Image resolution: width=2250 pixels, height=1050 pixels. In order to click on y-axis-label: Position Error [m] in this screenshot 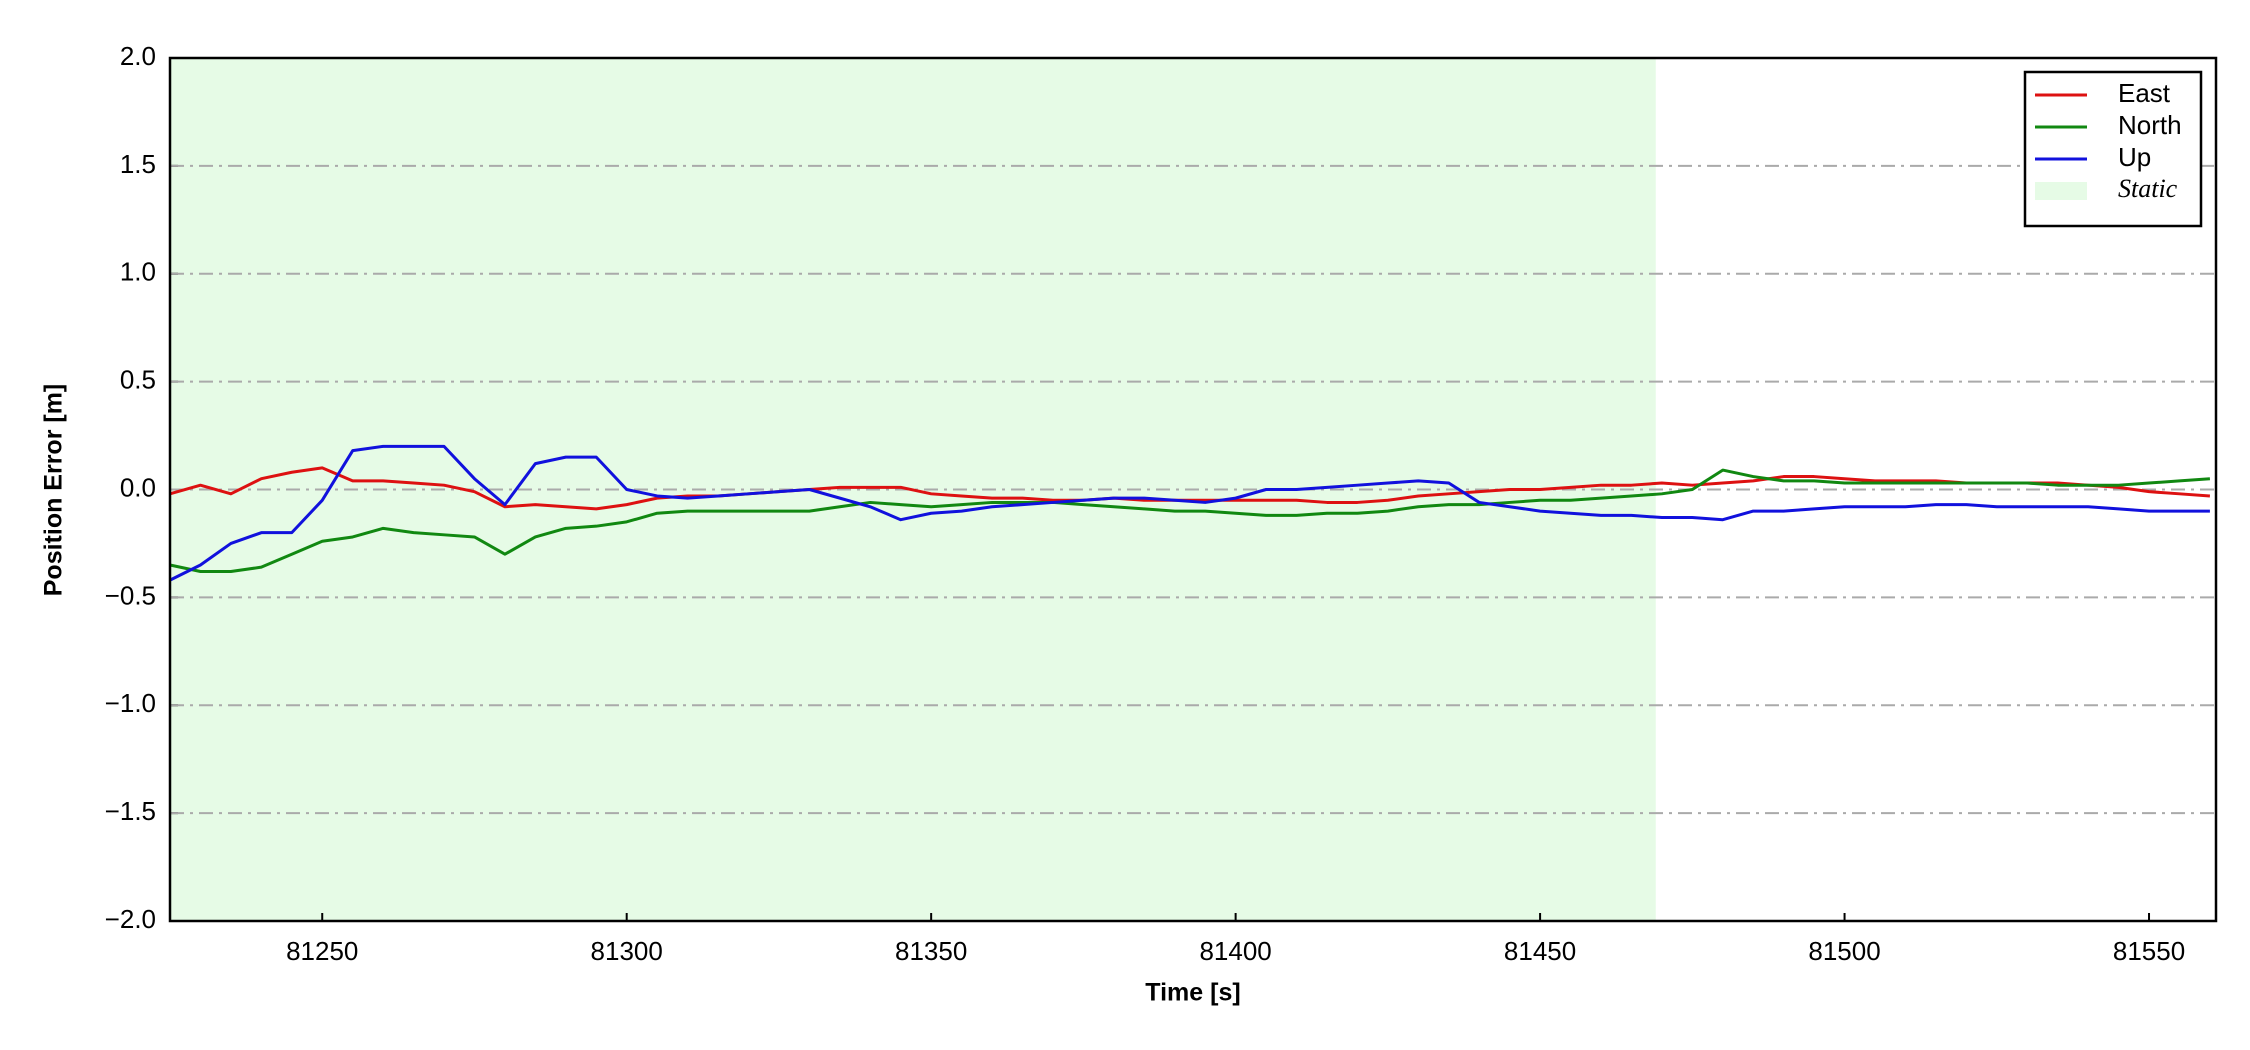, I will do `click(54, 490)`.